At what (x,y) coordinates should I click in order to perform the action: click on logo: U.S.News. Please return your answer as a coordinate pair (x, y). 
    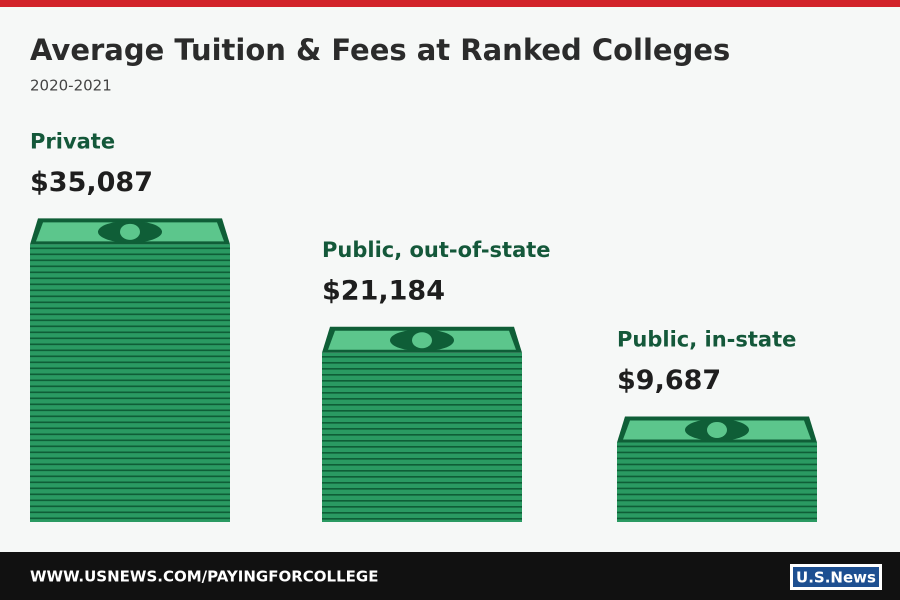
    Looking at the image, I should click on (836, 578).